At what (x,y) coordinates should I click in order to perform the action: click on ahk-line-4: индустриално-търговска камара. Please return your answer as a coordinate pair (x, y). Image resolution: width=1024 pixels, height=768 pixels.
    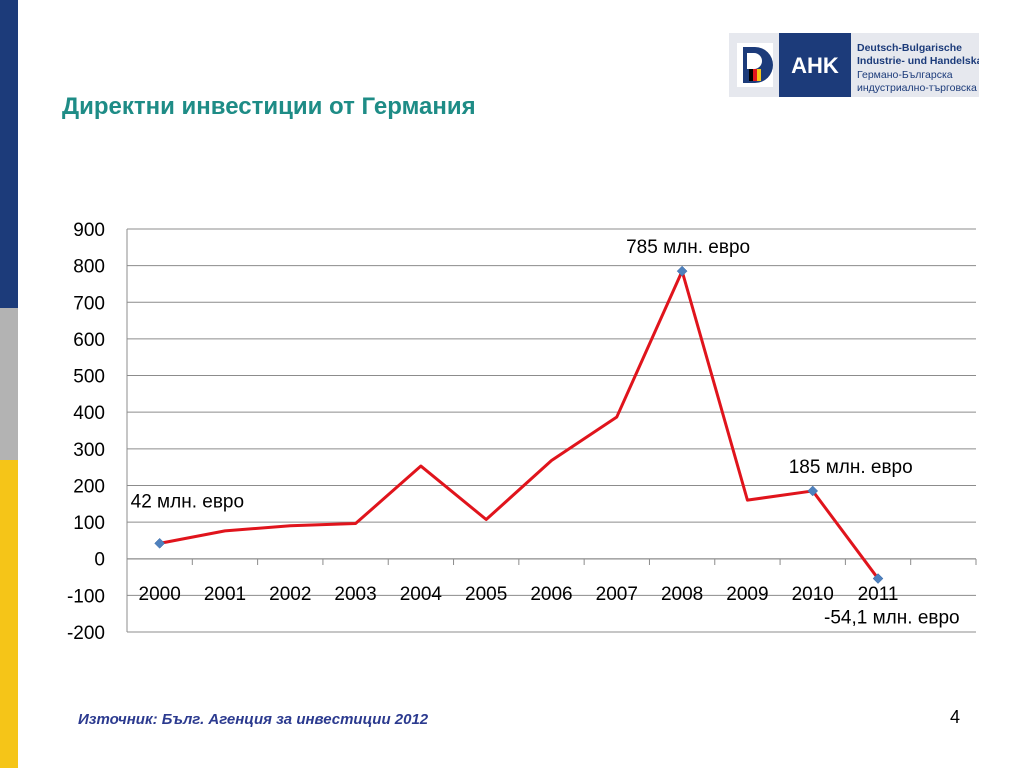
    Looking at the image, I should click on (918, 88).